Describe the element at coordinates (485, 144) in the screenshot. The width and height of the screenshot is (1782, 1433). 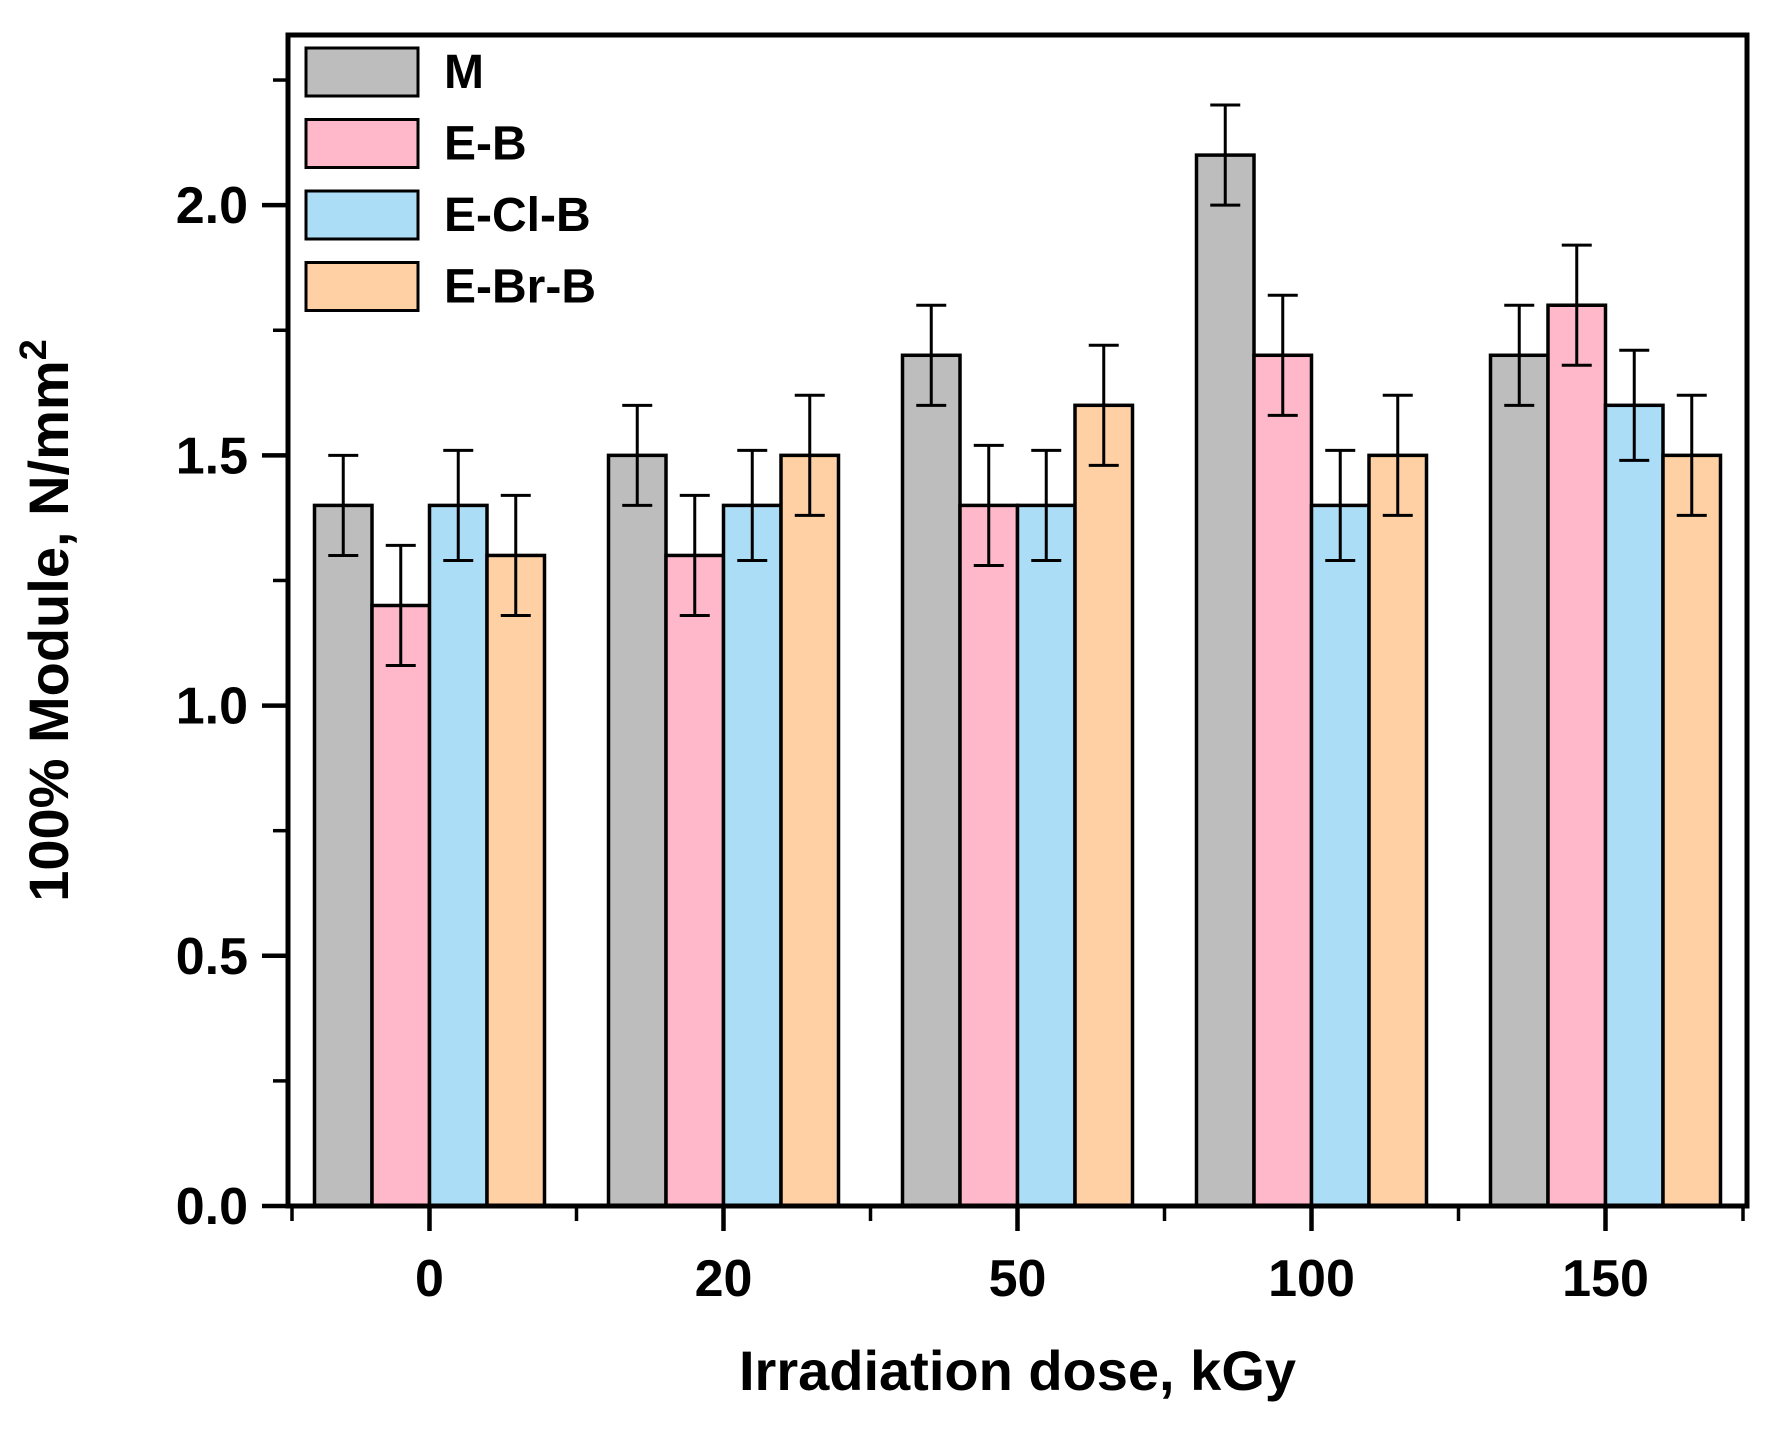
I see `legend-label-E-B: E-B` at that location.